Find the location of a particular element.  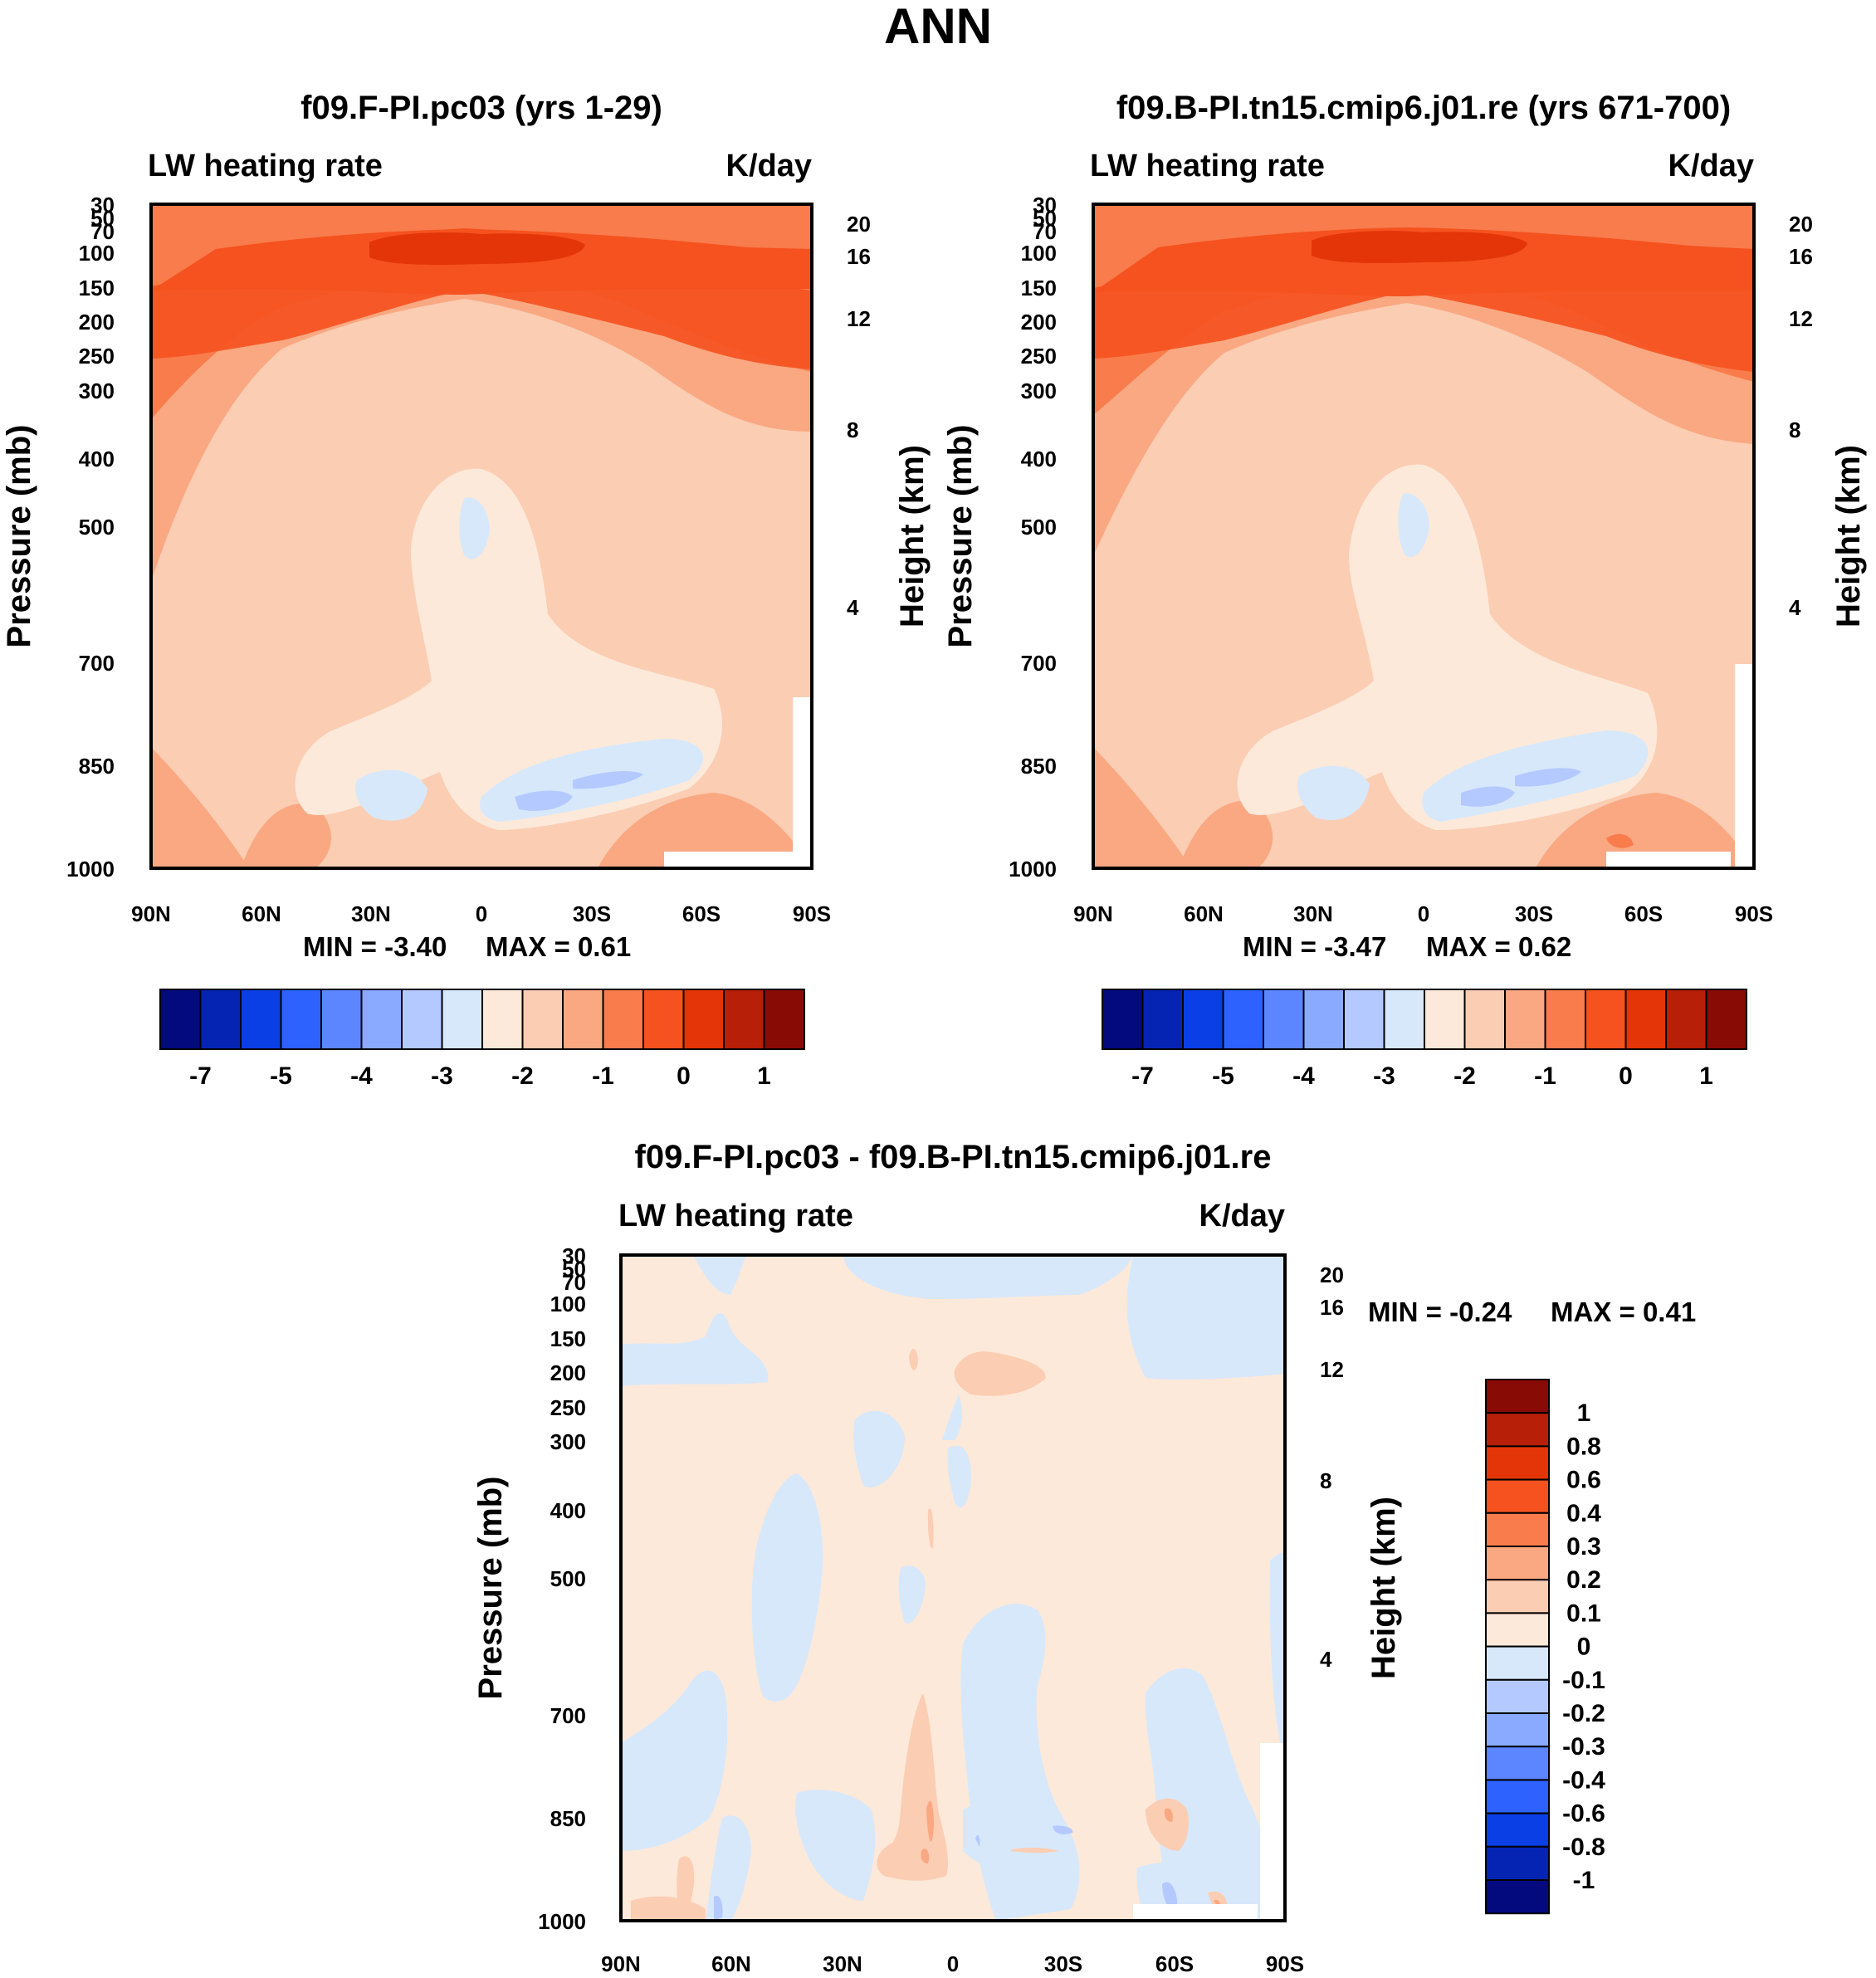

y-tick-label: 150 is located at coordinates (1039, 288).